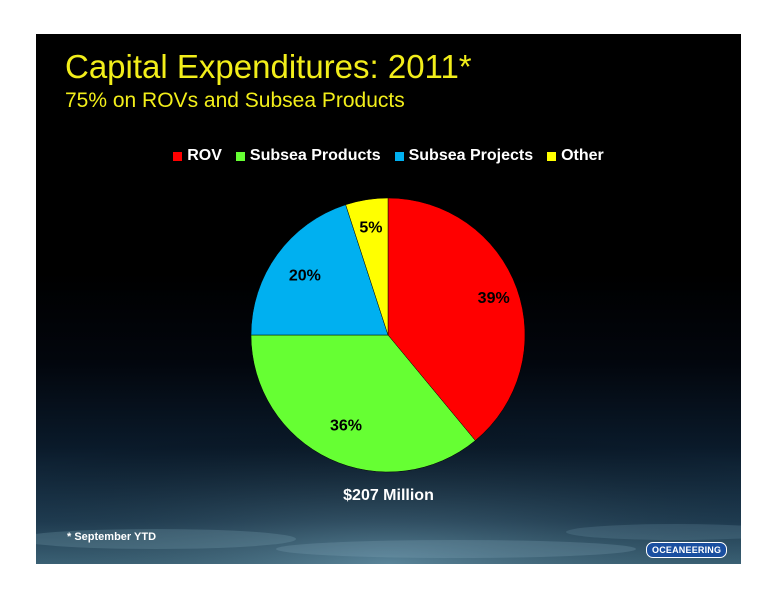  I want to click on legend-label: Subsea Projects, so click(471, 155).